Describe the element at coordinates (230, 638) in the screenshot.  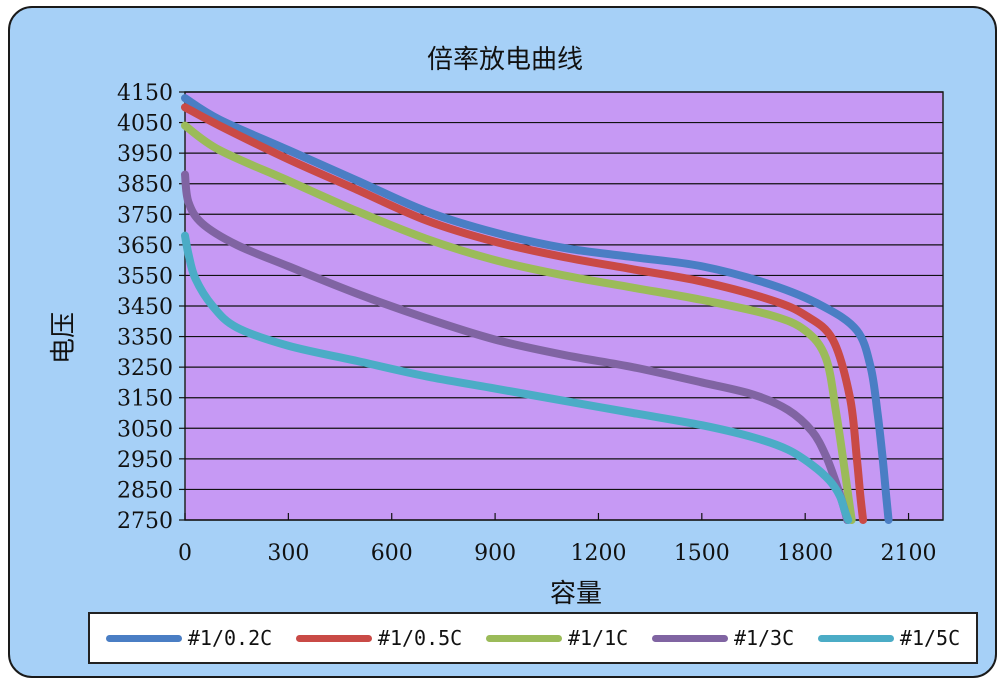
I see `legend-label-0: #1/0.2C` at that location.